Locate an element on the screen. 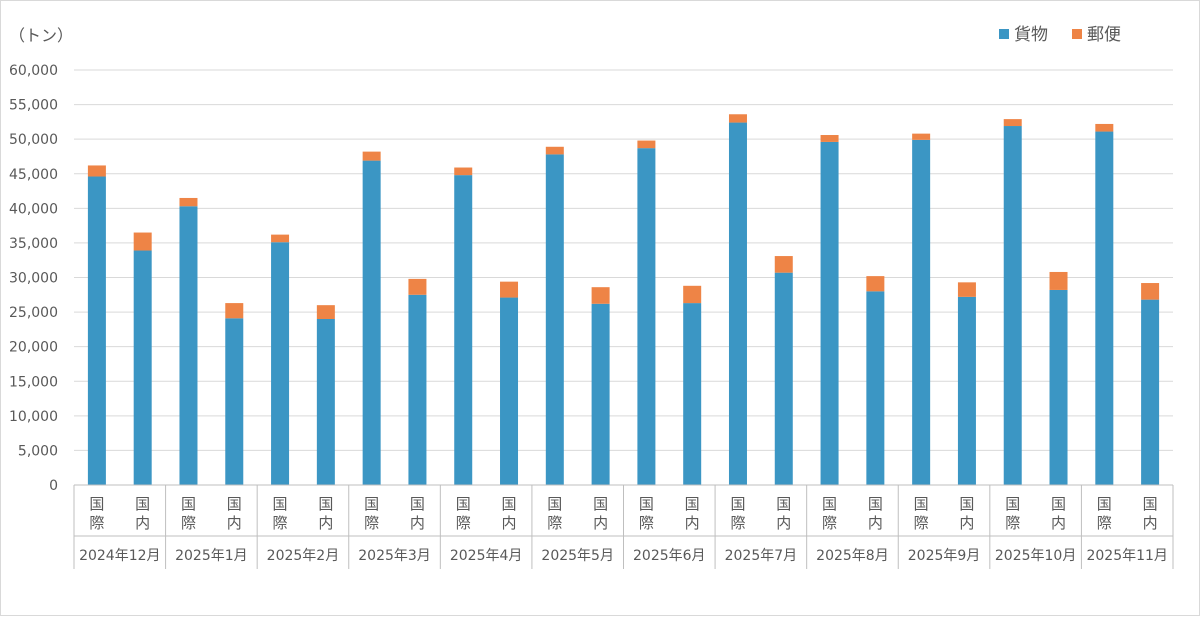 The height and width of the screenshot is (617, 1200). month-label: 2025年10月 is located at coordinates (1035, 556).